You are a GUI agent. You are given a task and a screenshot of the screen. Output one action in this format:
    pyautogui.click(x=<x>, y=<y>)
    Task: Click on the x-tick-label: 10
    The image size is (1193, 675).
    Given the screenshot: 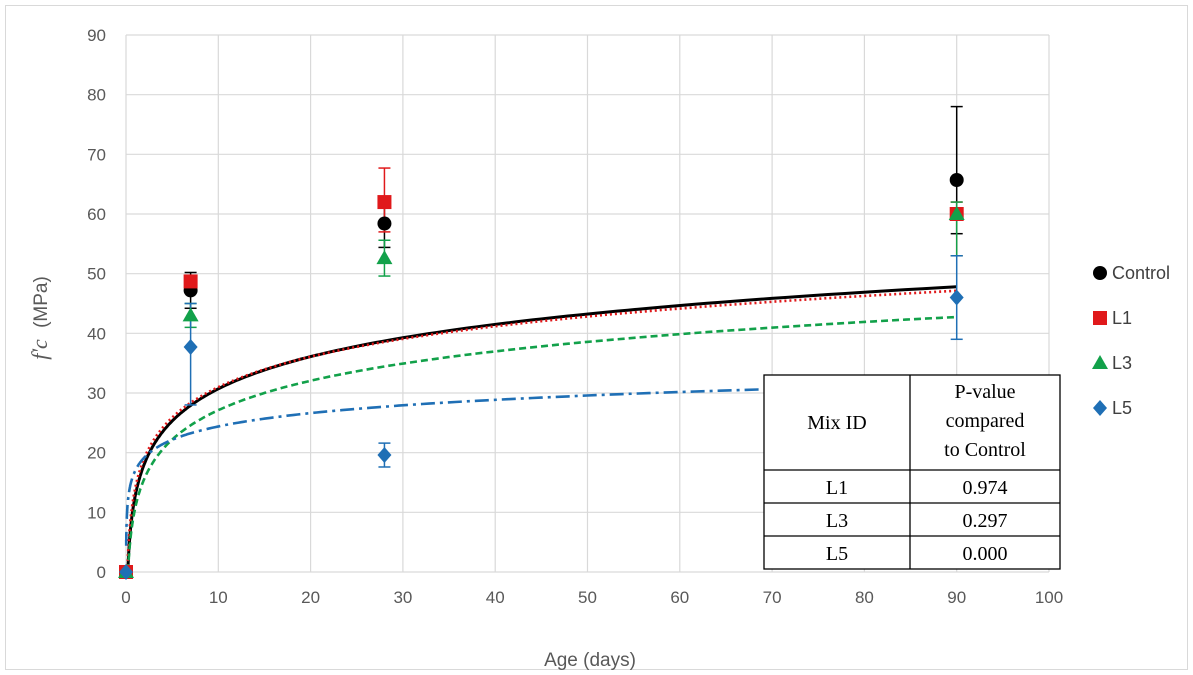 What is the action you would take?
    pyautogui.click(x=218, y=597)
    